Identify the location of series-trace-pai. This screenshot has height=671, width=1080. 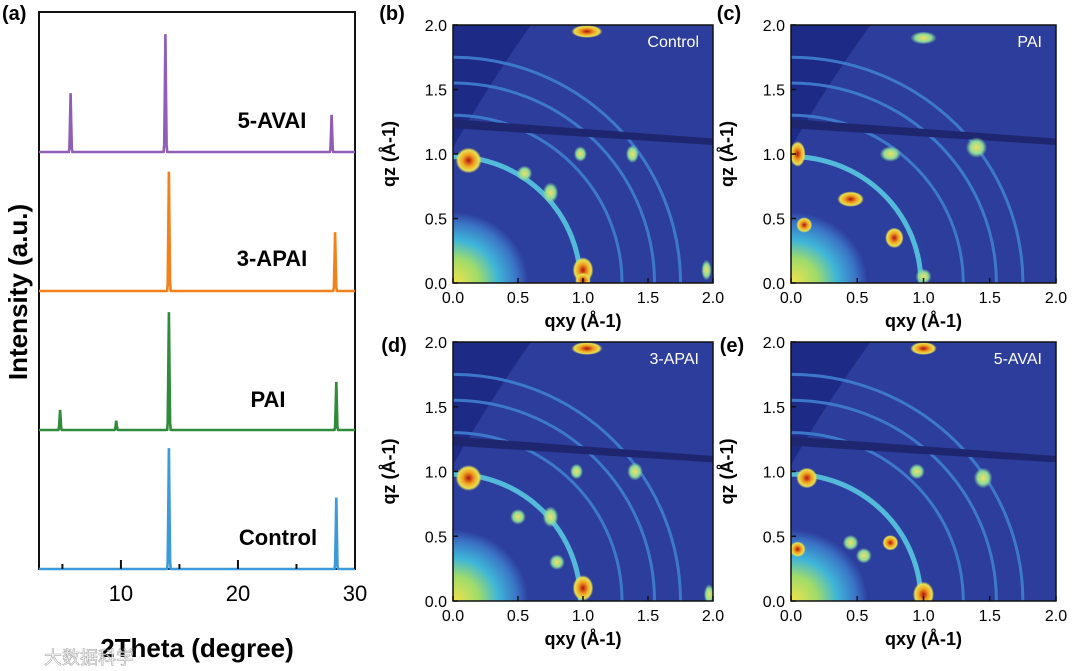
(197, 372).